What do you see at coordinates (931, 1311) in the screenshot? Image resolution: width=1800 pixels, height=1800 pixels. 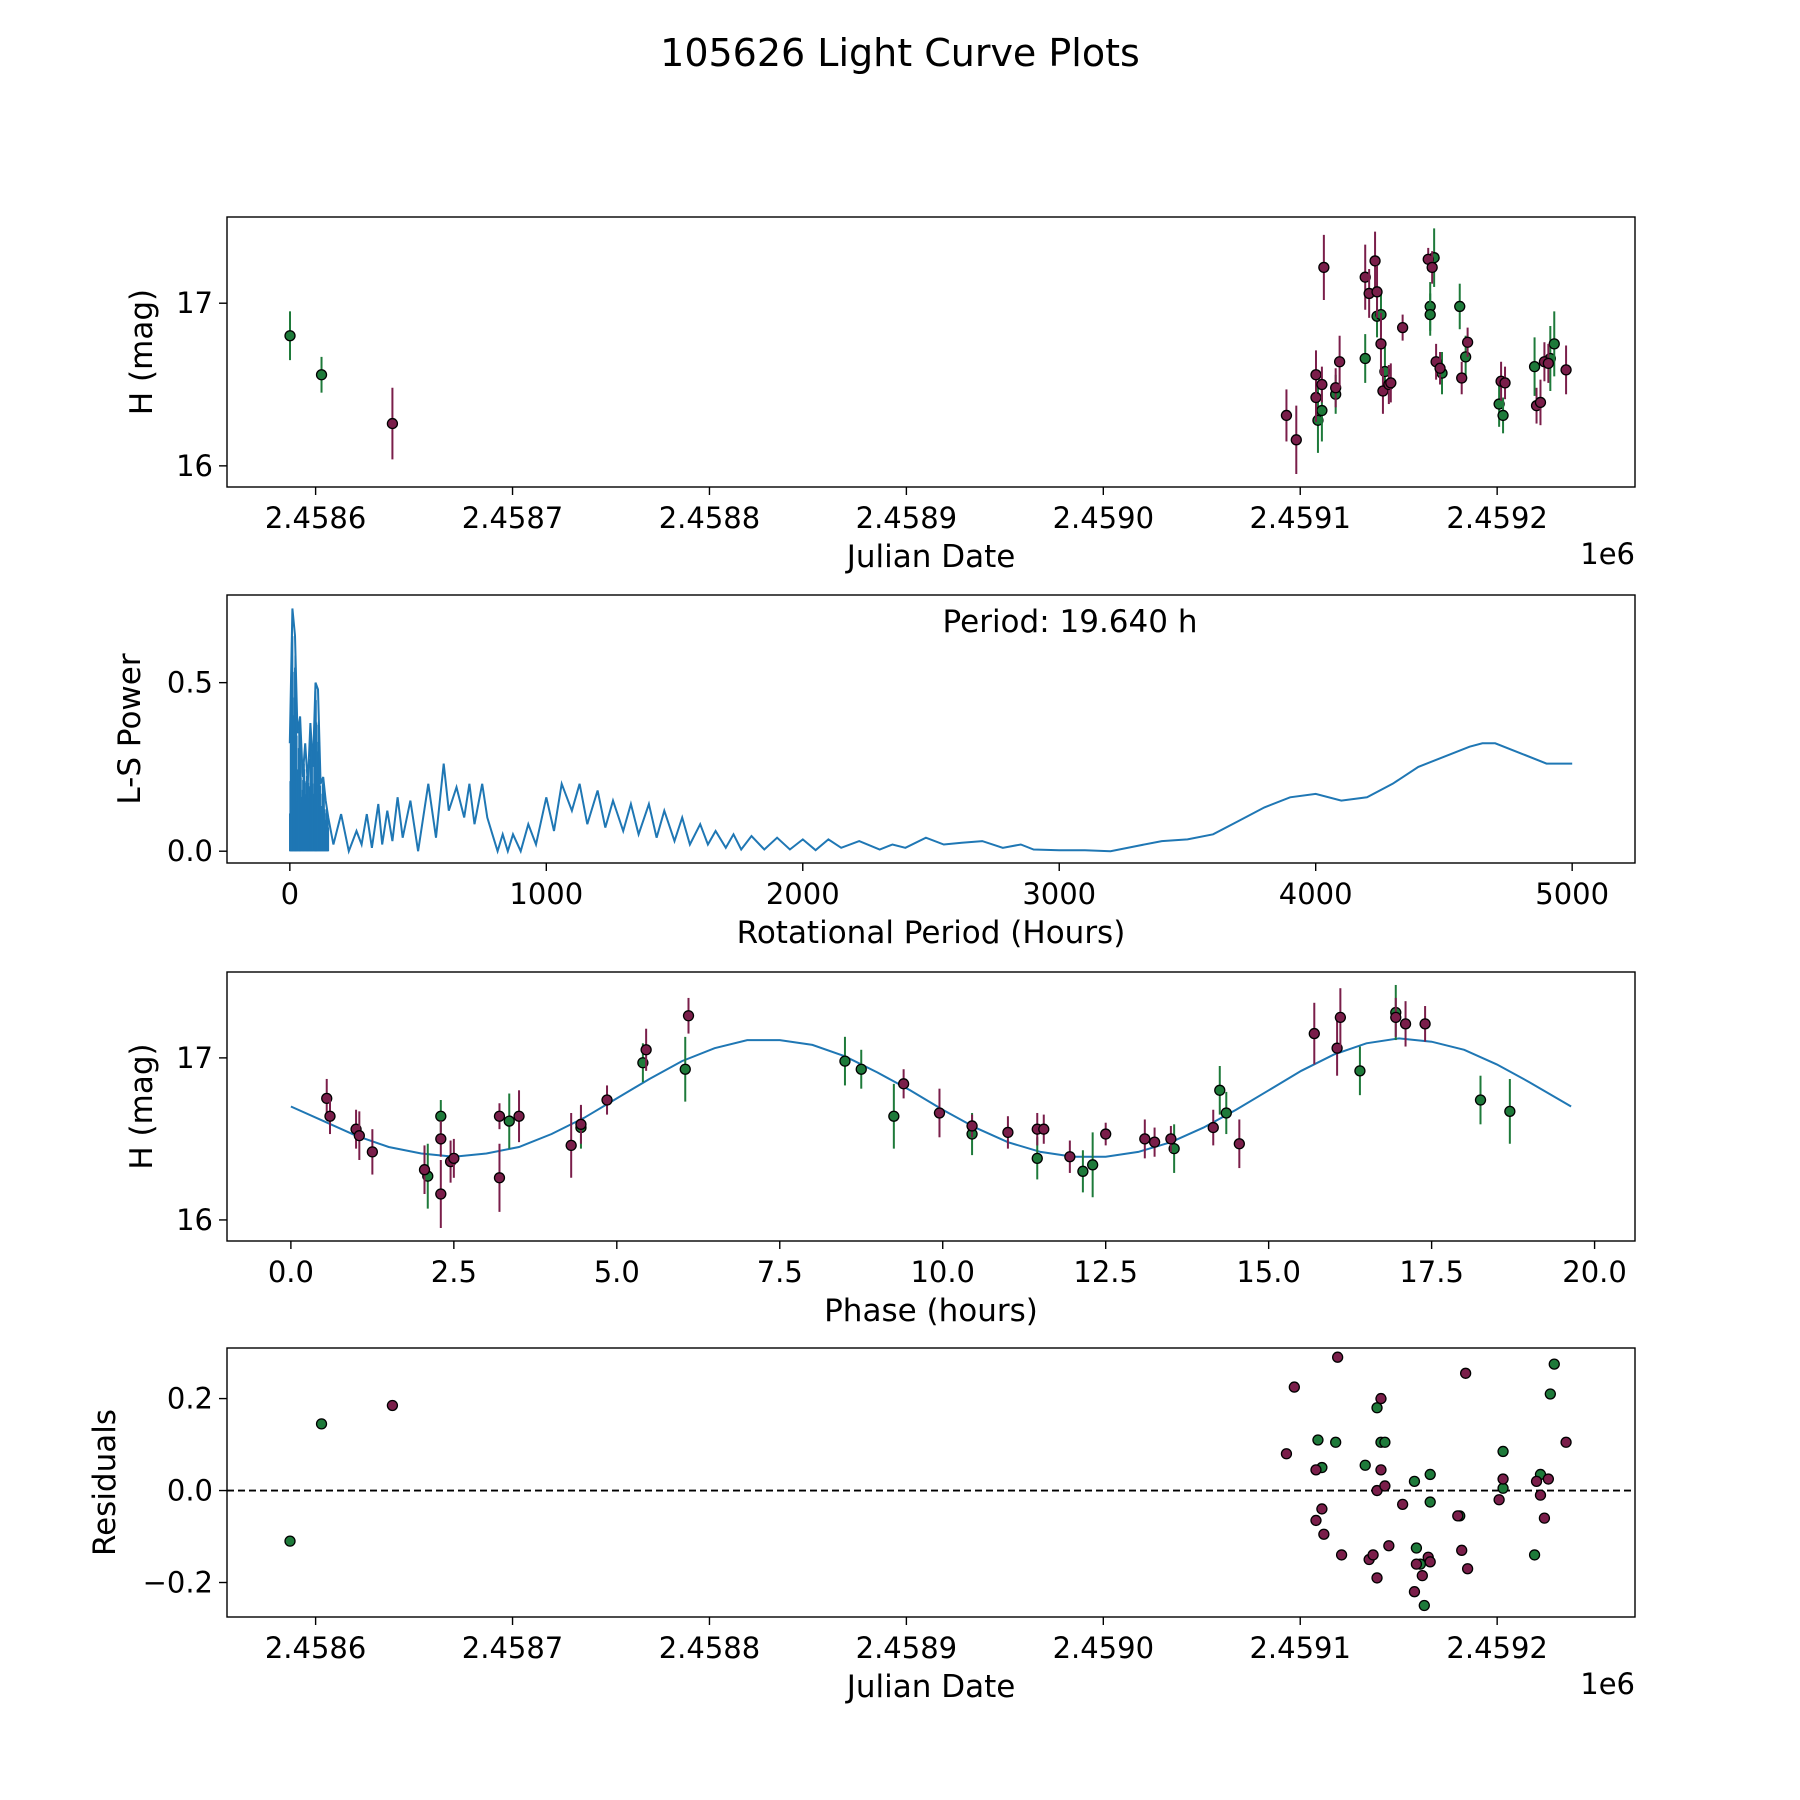 I see `phased-xlabel: Phase (hours)` at bounding box center [931, 1311].